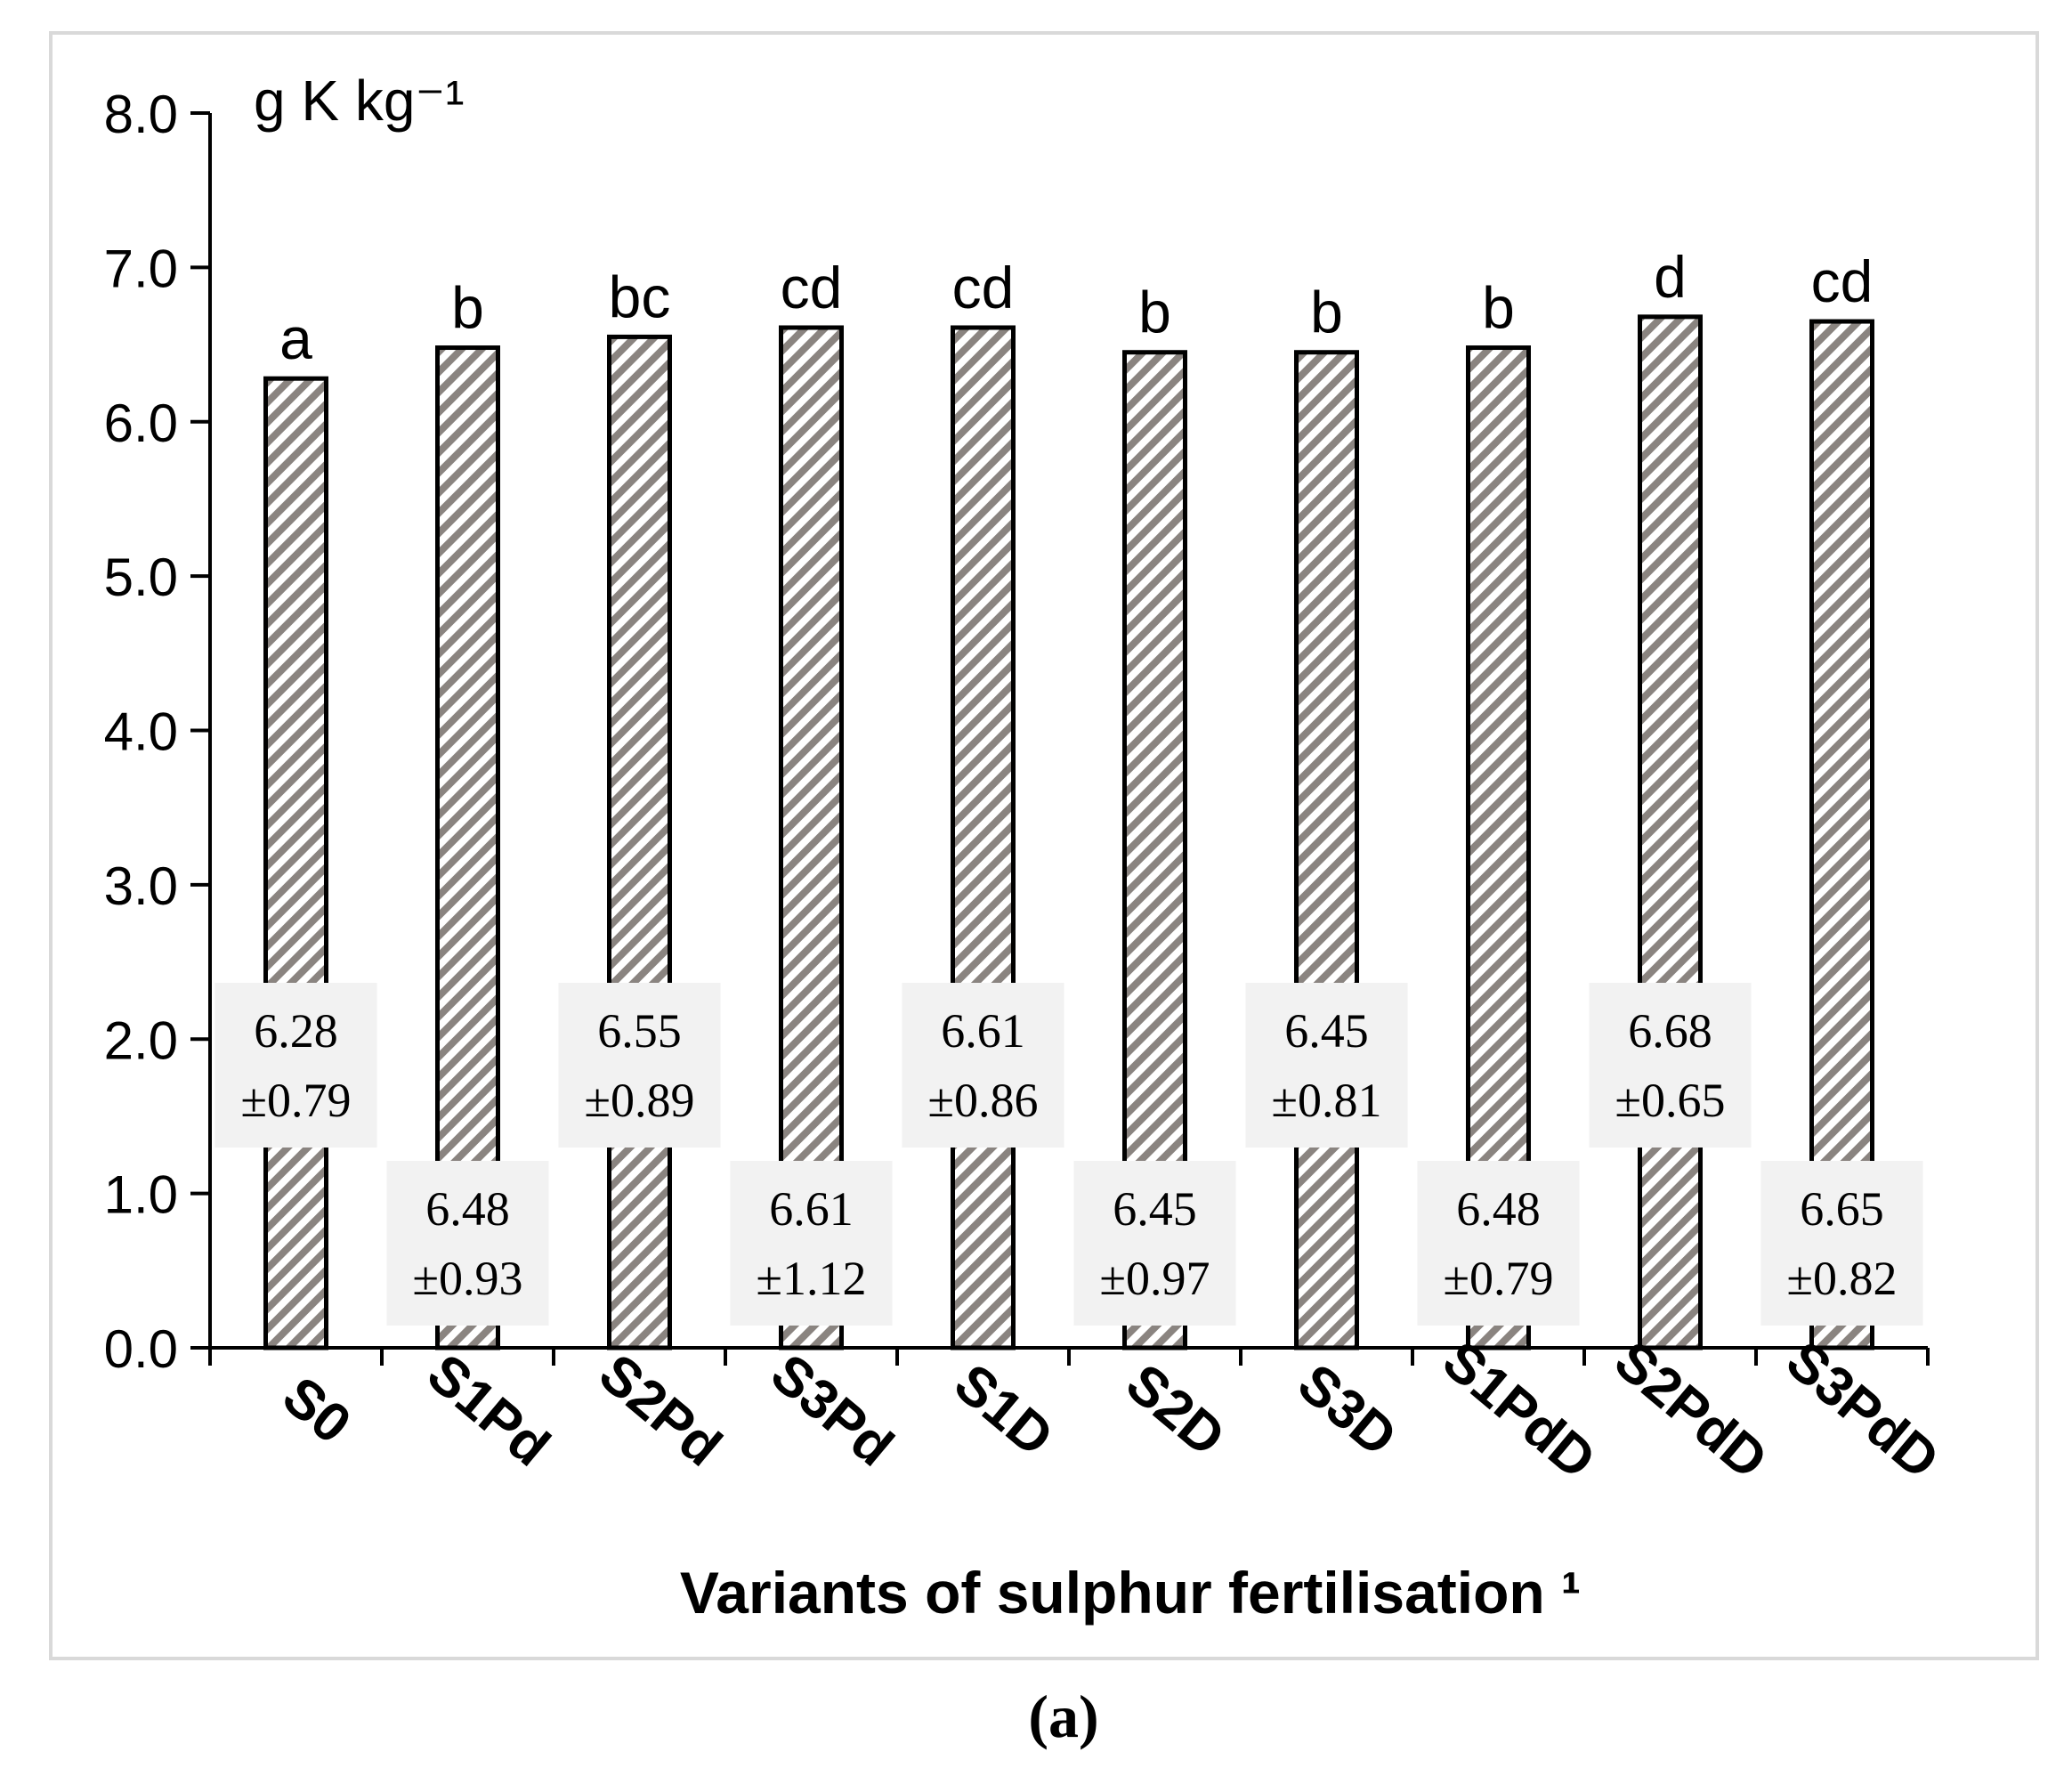 The image size is (2072, 1768). Describe the element at coordinates (1003, 1410) in the screenshot. I see `x-tick-label: S1D` at that location.